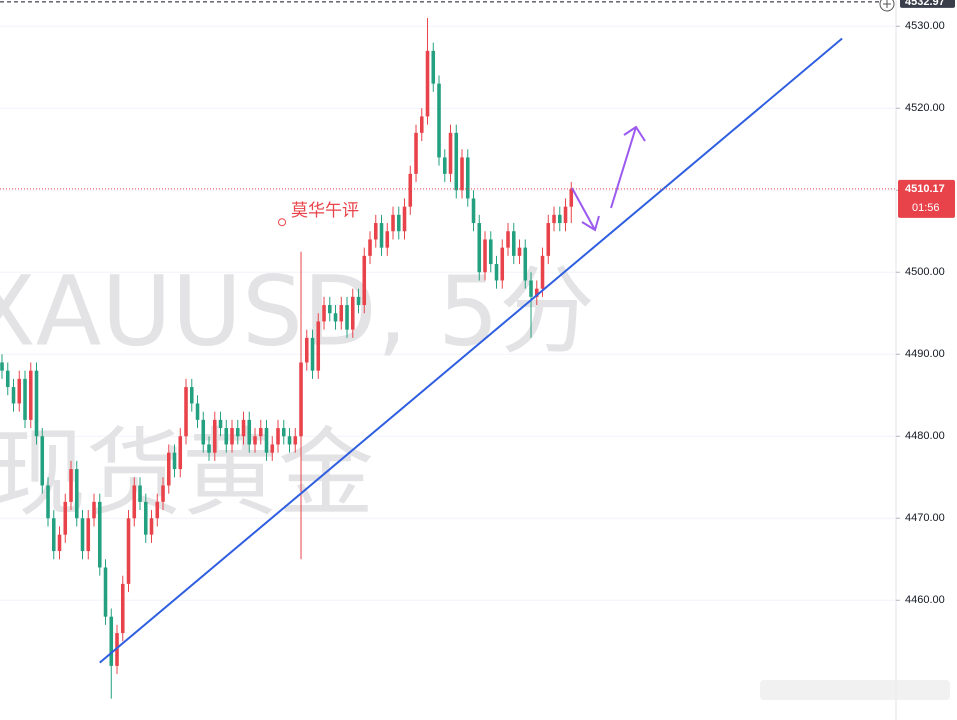  Describe the element at coordinates (925, 272) in the screenshot. I see `y-tick-label: 4500.00` at that location.